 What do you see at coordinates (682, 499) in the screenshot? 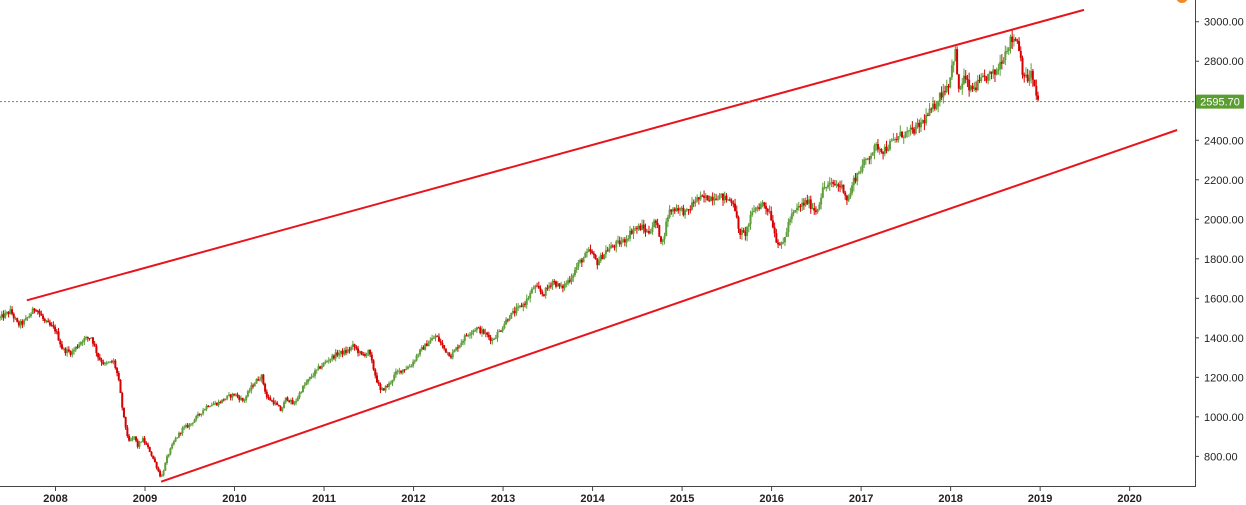
I see `x-tick-label: 2015` at bounding box center [682, 499].